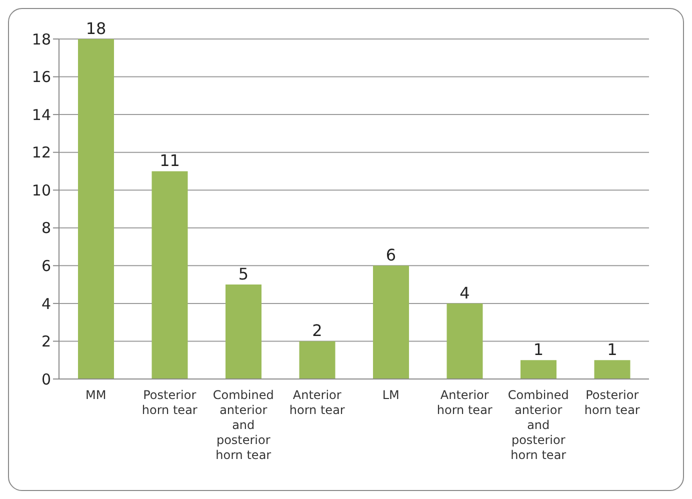  Describe the element at coordinates (41, 39) in the screenshot. I see `y-tick-label: 18` at that location.